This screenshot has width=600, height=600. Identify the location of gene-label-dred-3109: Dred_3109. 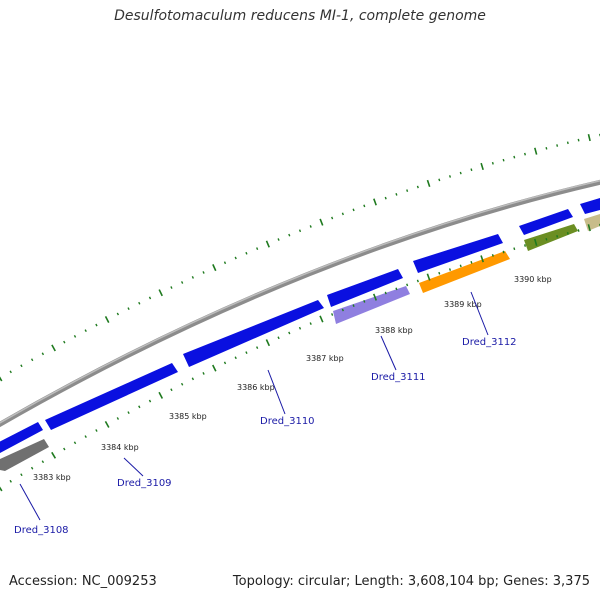
(144, 483).